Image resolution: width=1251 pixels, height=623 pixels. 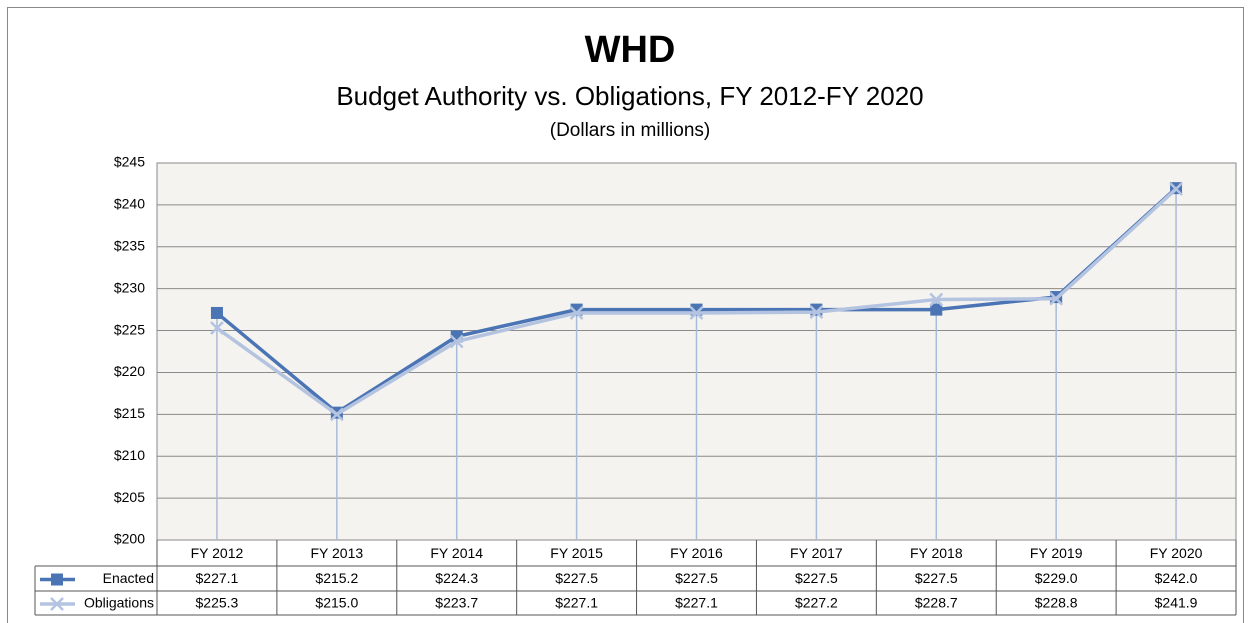 What do you see at coordinates (129, 329) in the screenshot?
I see `y-tick-label: $225` at bounding box center [129, 329].